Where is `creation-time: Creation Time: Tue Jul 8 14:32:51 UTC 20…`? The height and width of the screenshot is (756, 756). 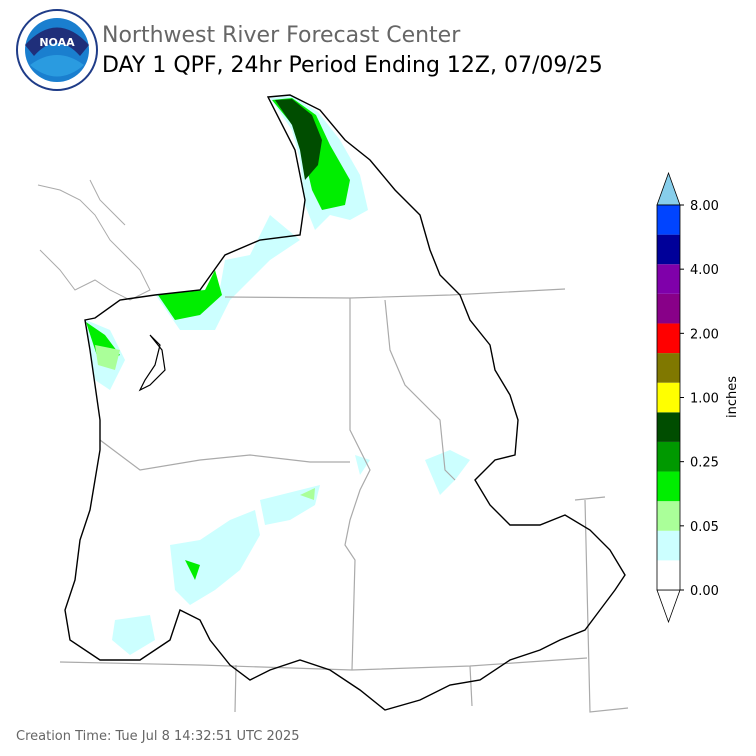
creation-time: Creation Time: Tue Jul 8 14:32:51 UTC 20… is located at coordinates (158, 736).